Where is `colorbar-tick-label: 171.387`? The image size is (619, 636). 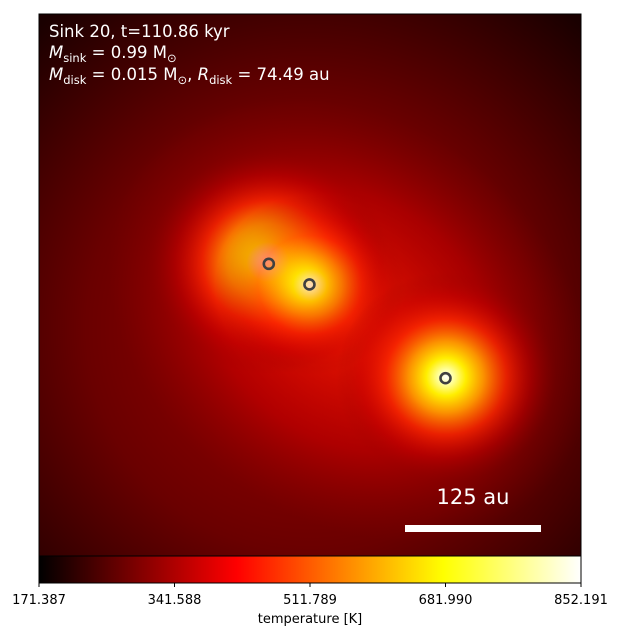 colorbar-tick-label: 171.387 is located at coordinates (39, 600).